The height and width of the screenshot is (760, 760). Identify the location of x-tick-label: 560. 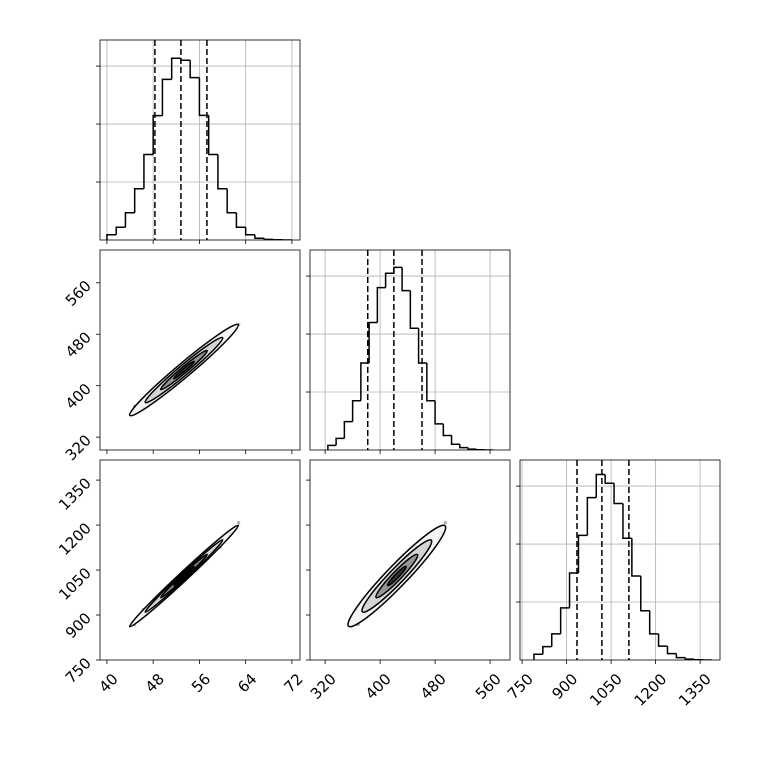
(488, 686).